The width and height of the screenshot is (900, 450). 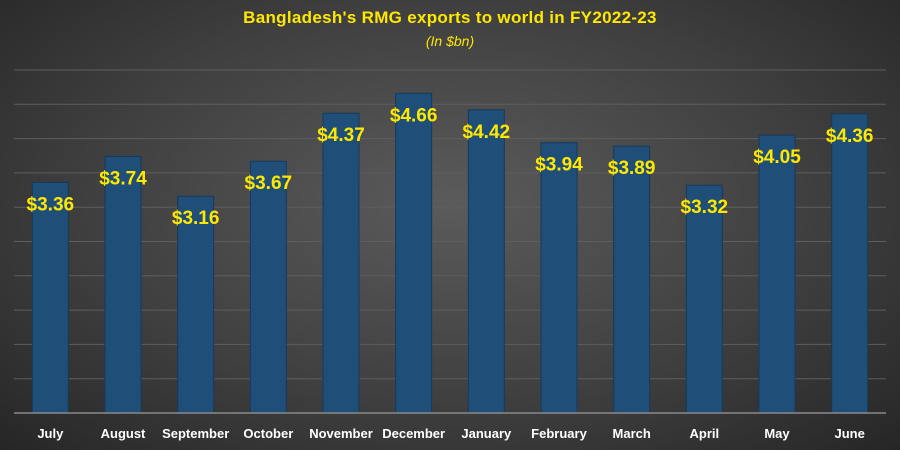 What do you see at coordinates (123, 433) in the screenshot?
I see `x-tick-august: August` at bounding box center [123, 433].